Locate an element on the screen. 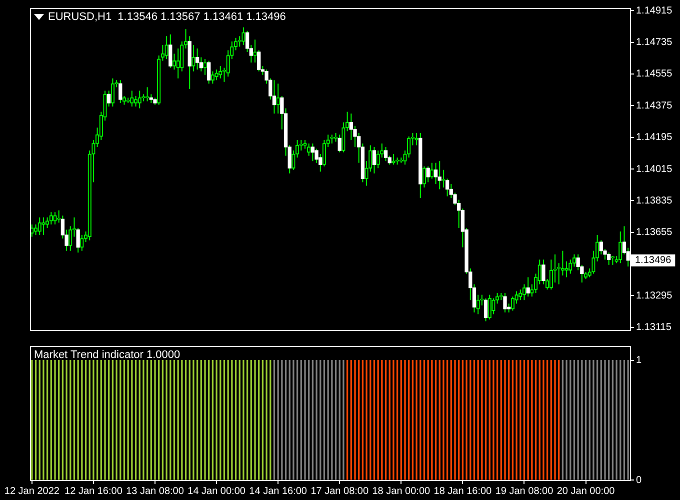  x-tick-label: 12 Jan 2022 is located at coordinates (32, 491).